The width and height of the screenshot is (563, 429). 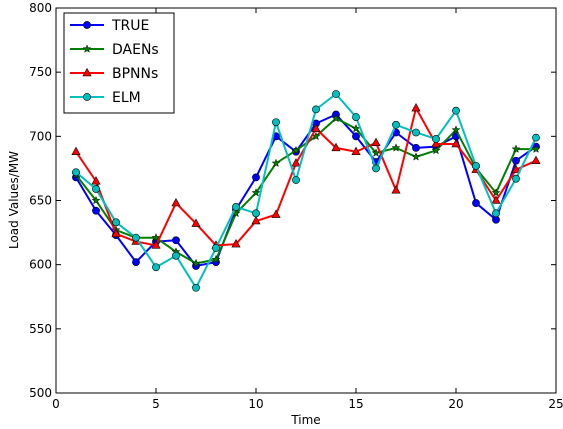 What do you see at coordinates (156, 404) in the screenshot?
I see `x-tick-label: 5` at bounding box center [156, 404].